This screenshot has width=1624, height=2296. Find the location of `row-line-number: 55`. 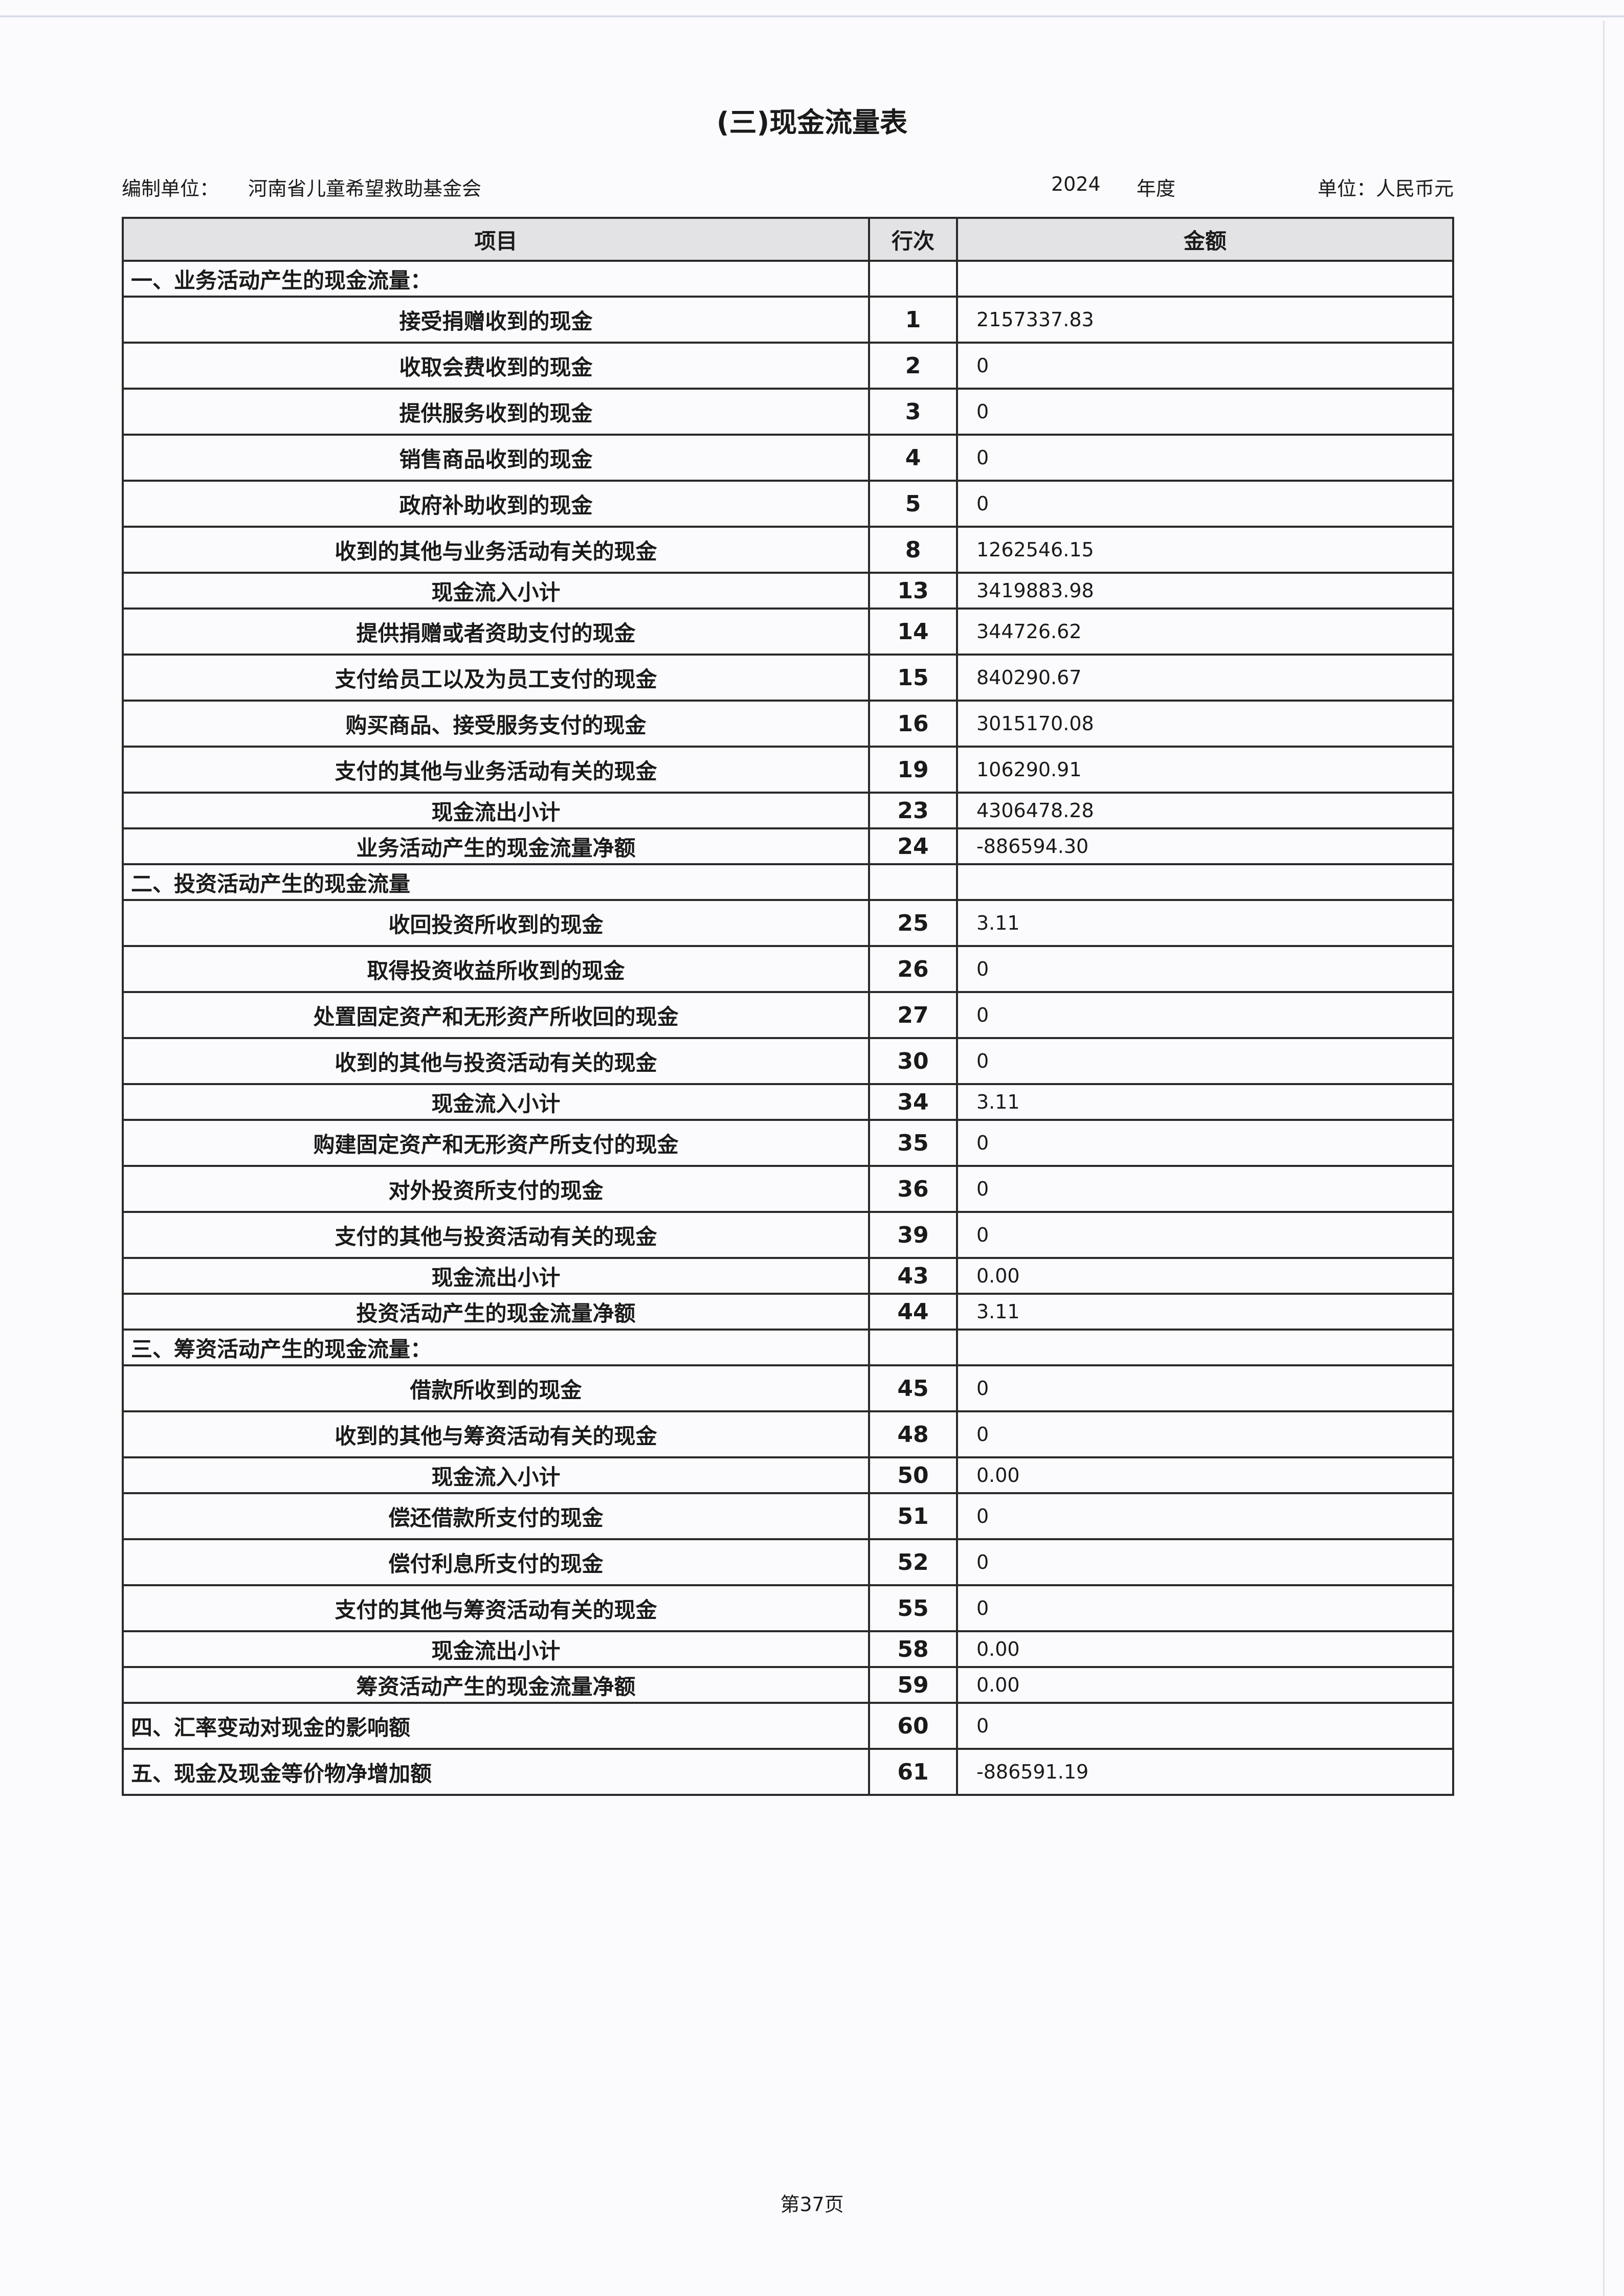

row-line-number: 55 is located at coordinates (913, 1608).